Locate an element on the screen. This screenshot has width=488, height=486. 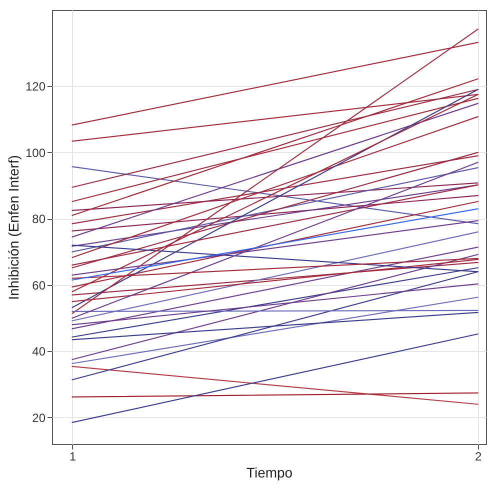
y-axis-title: Inhibición (Enfen Interf) is located at coordinates (13, 227).